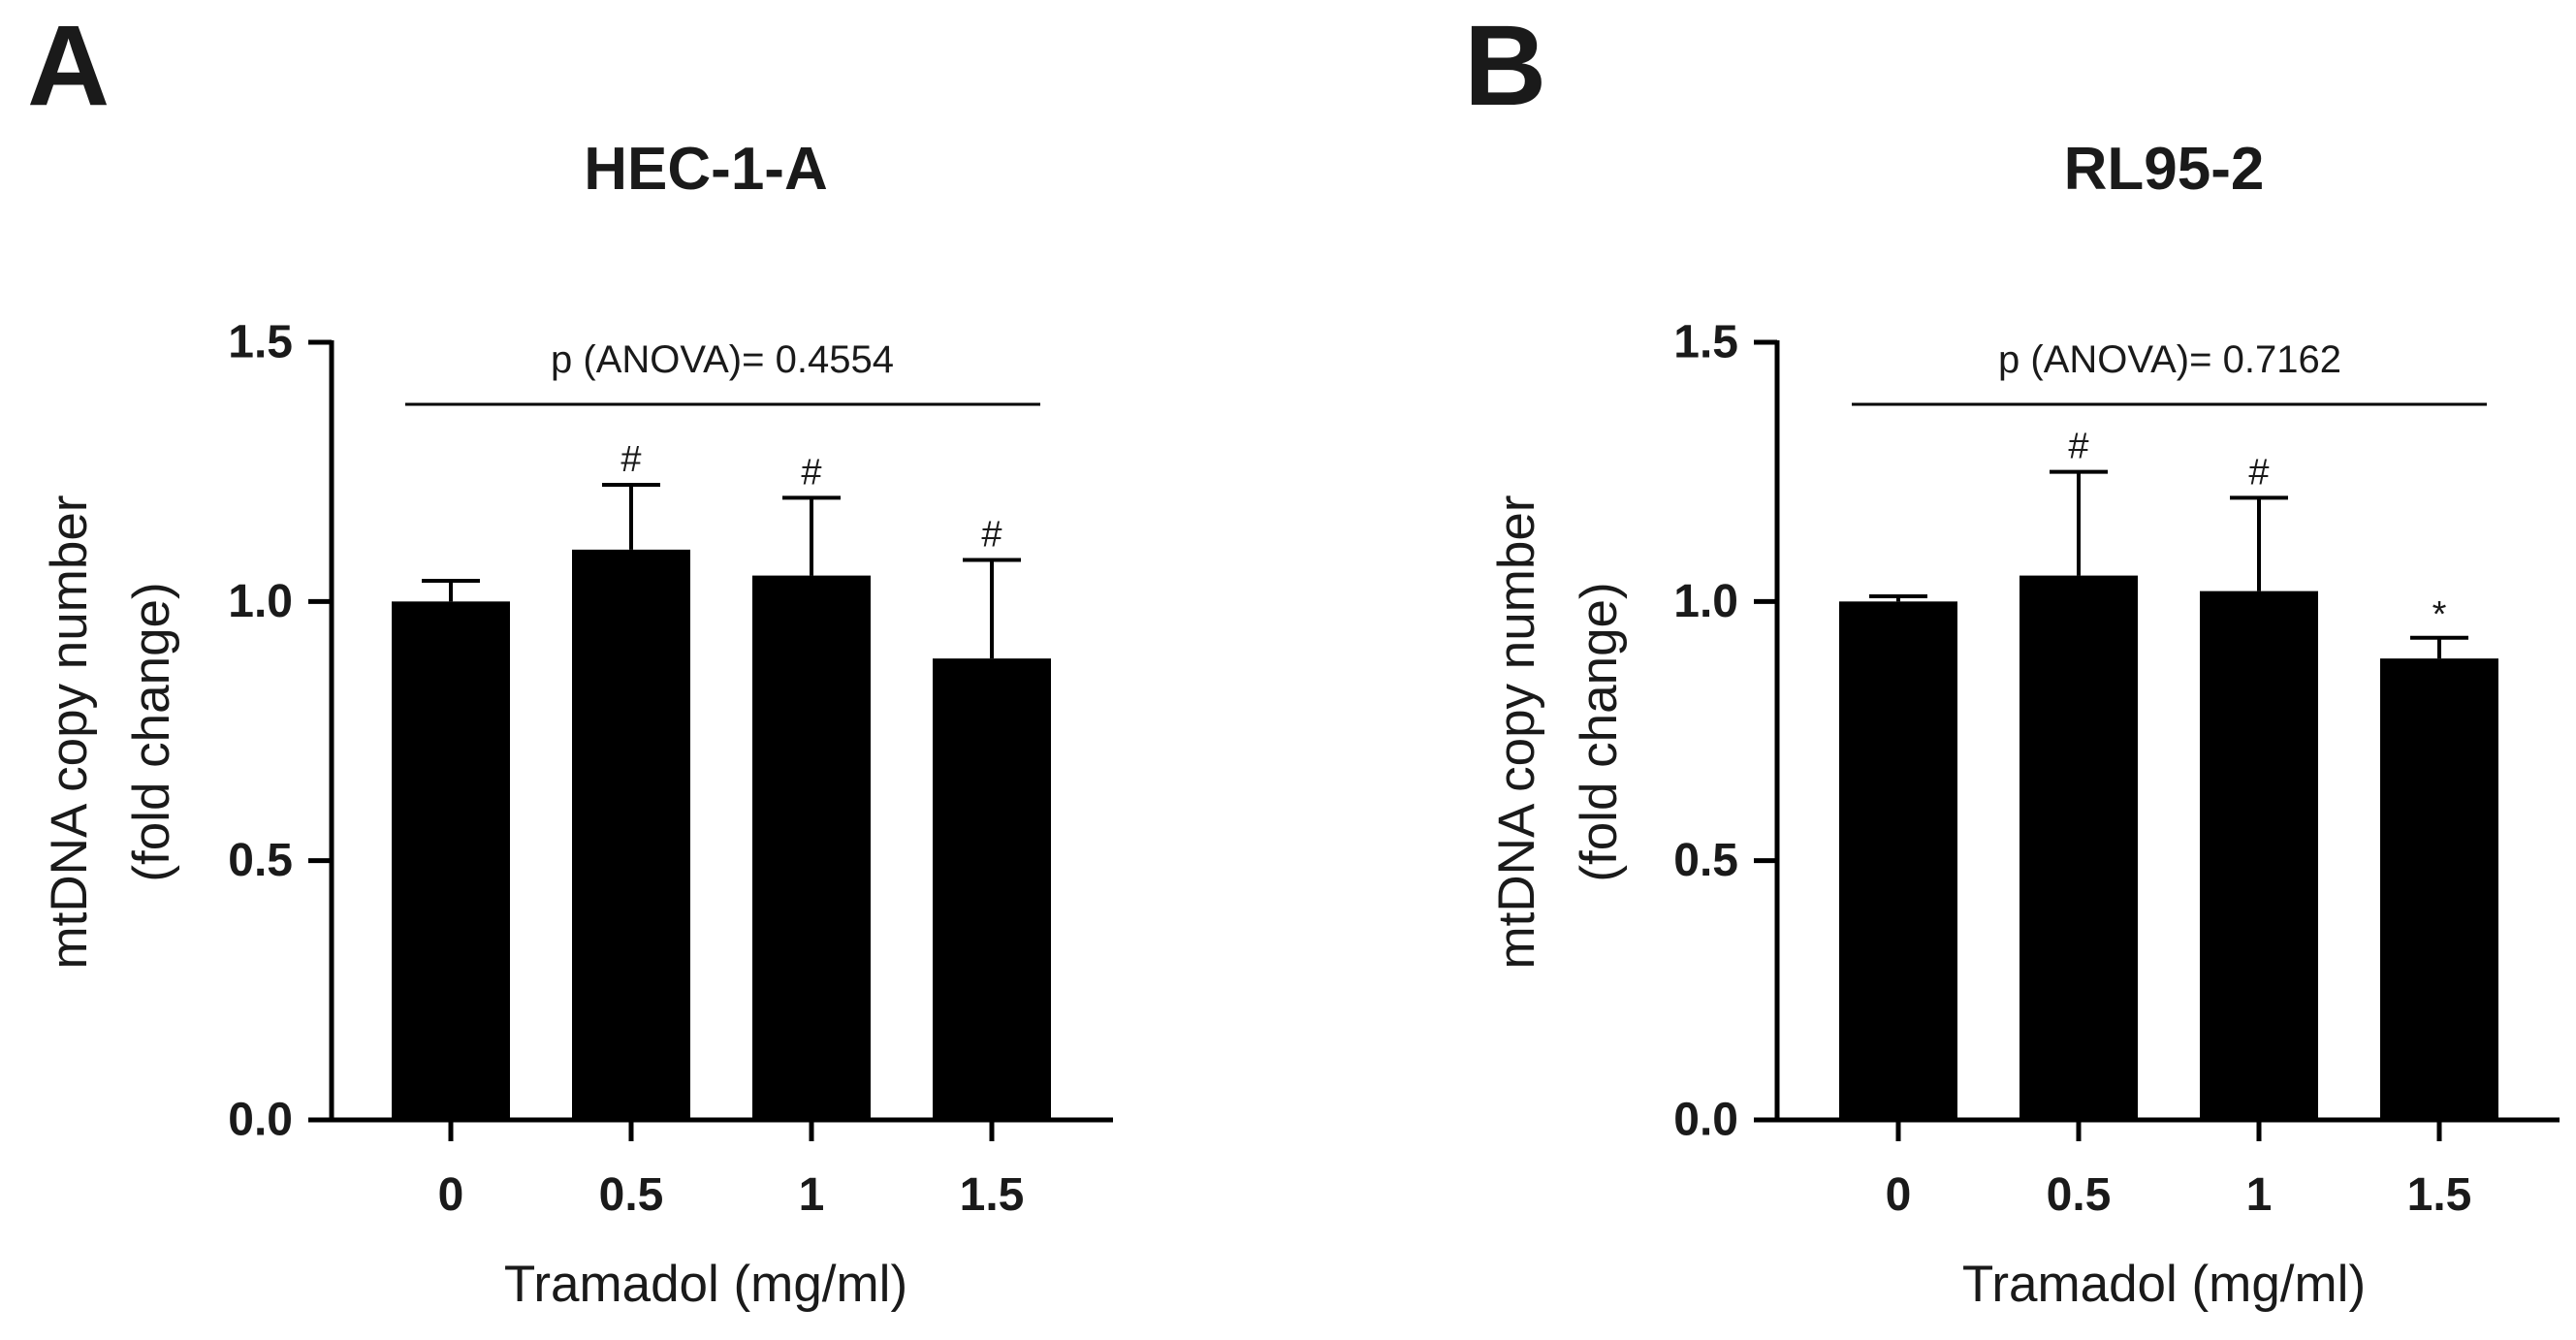 The height and width of the screenshot is (1340, 2576). Describe the element at coordinates (1505, 66) in the screenshot. I see `panel-letter: B` at that location.